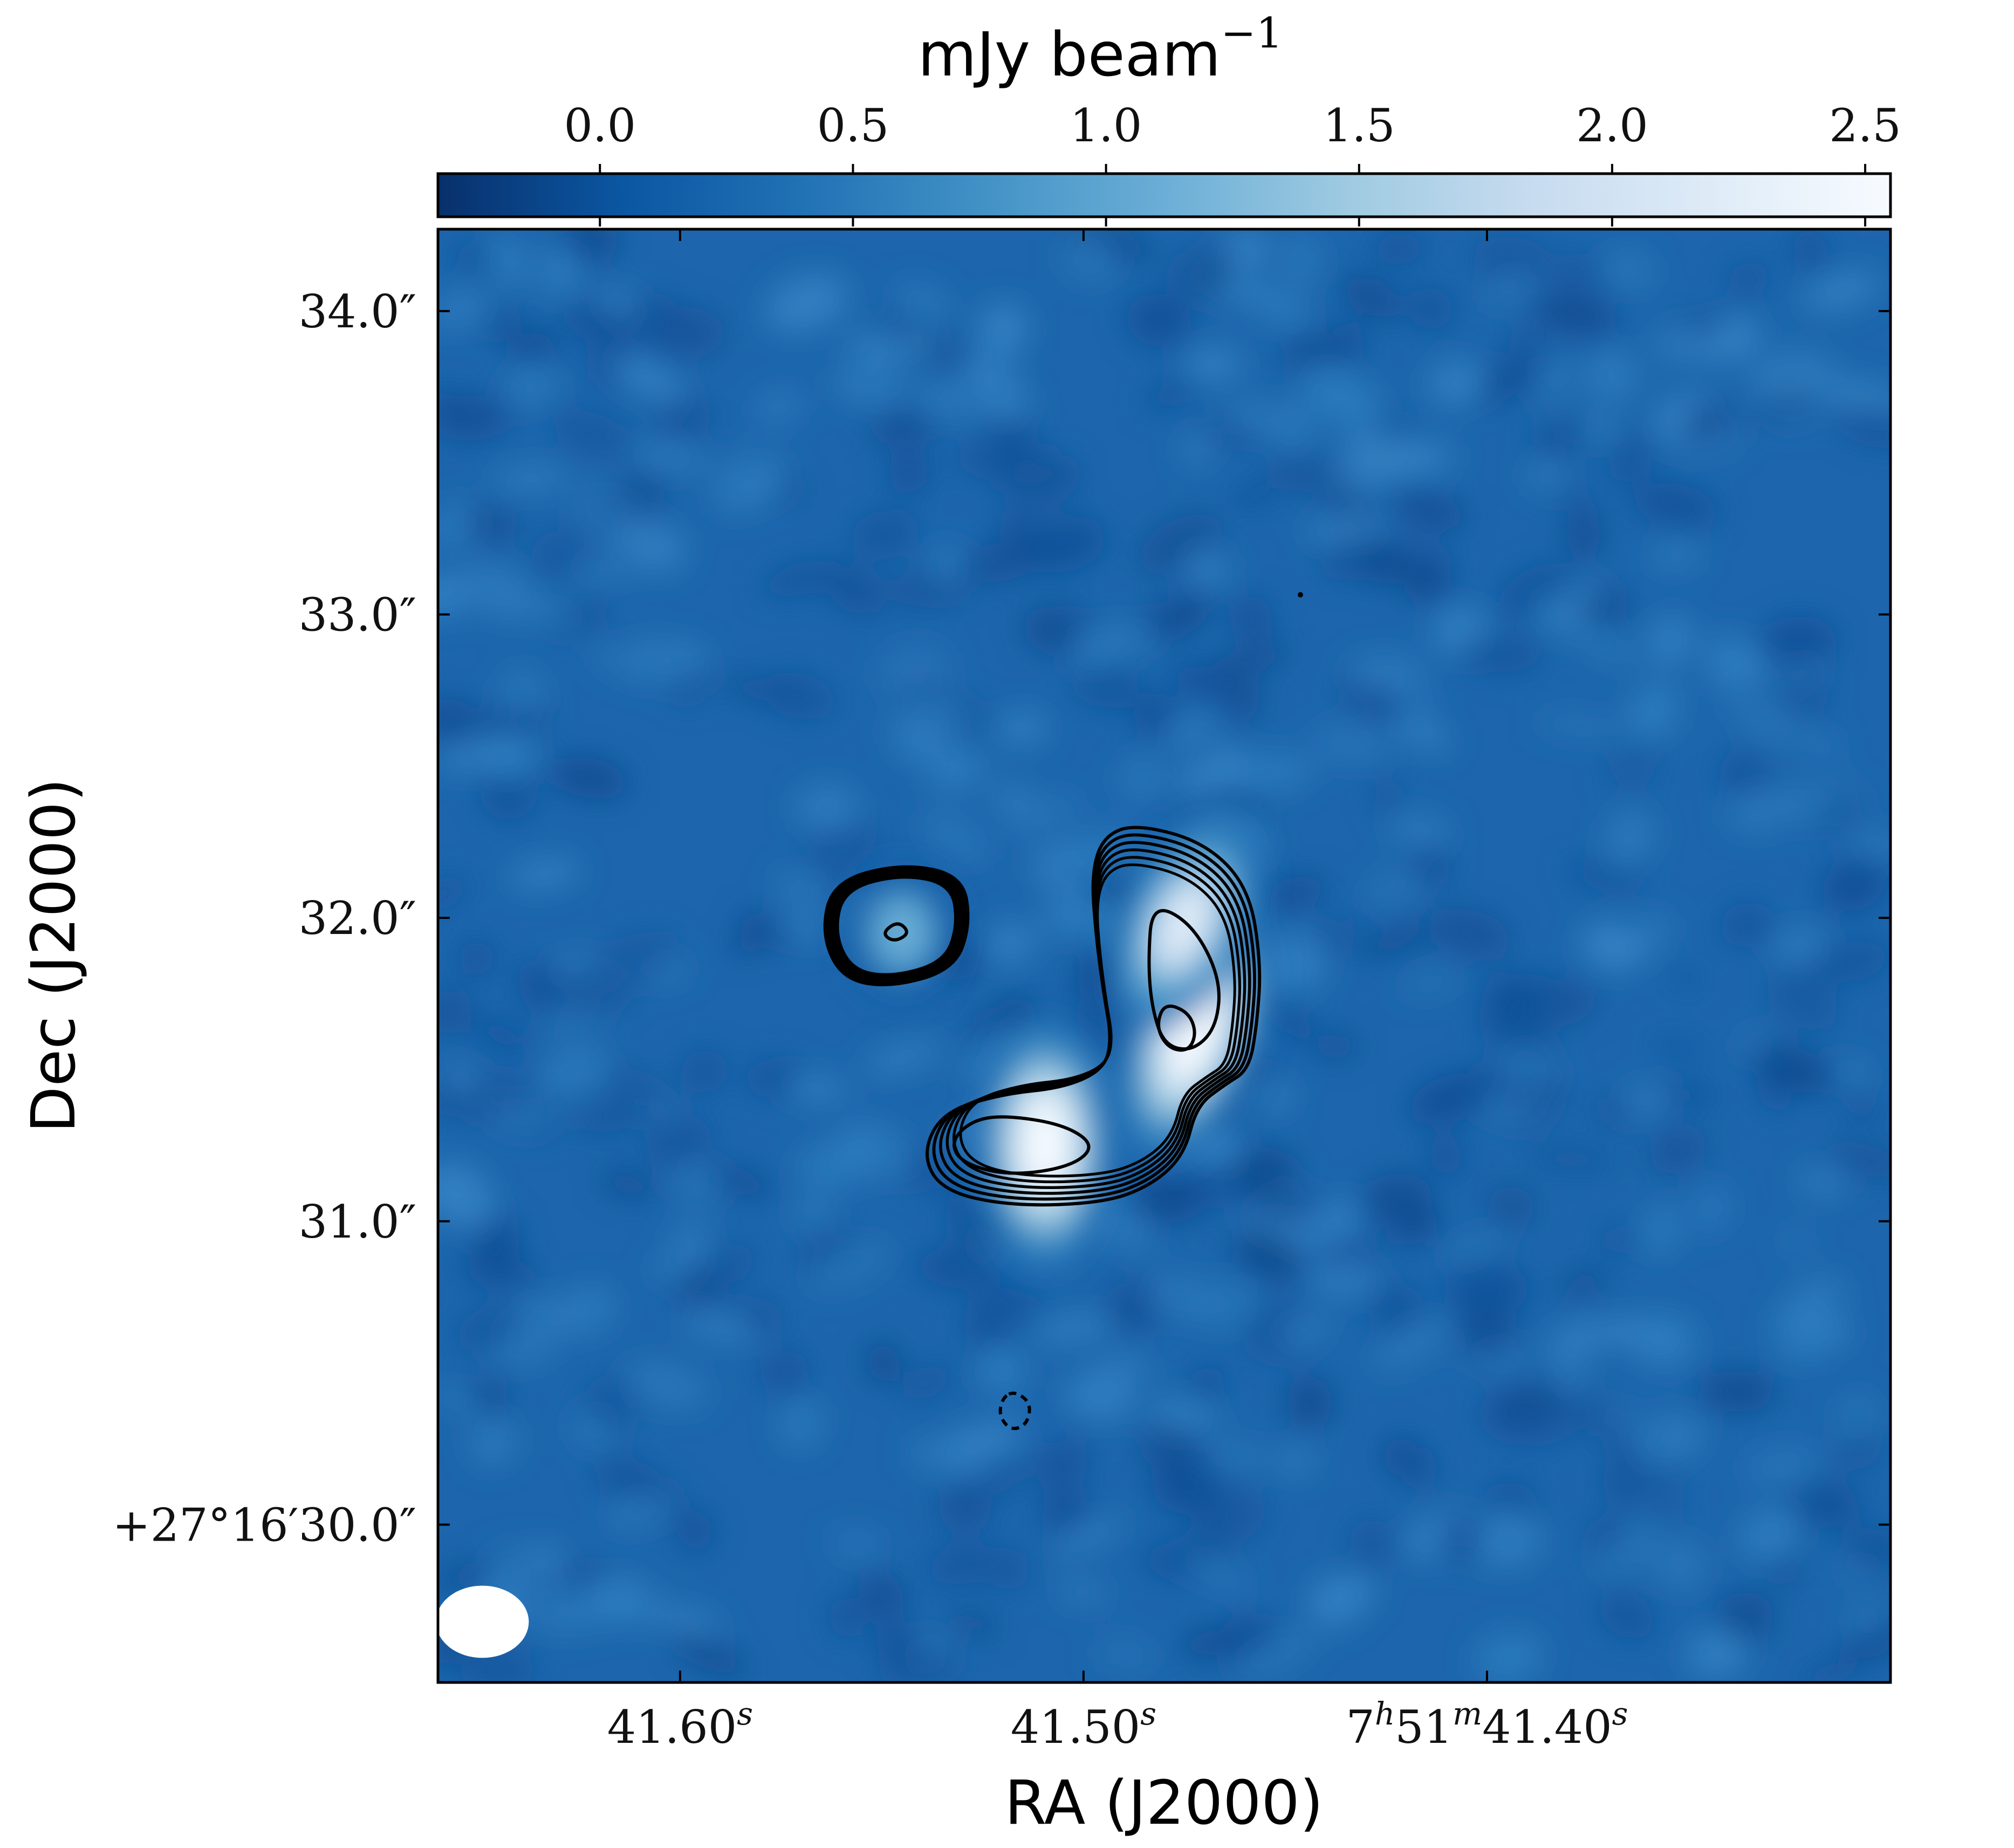  Describe the element at coordinates (483, 1621) in the screenshot. I see `beam-ellipse` at that location.